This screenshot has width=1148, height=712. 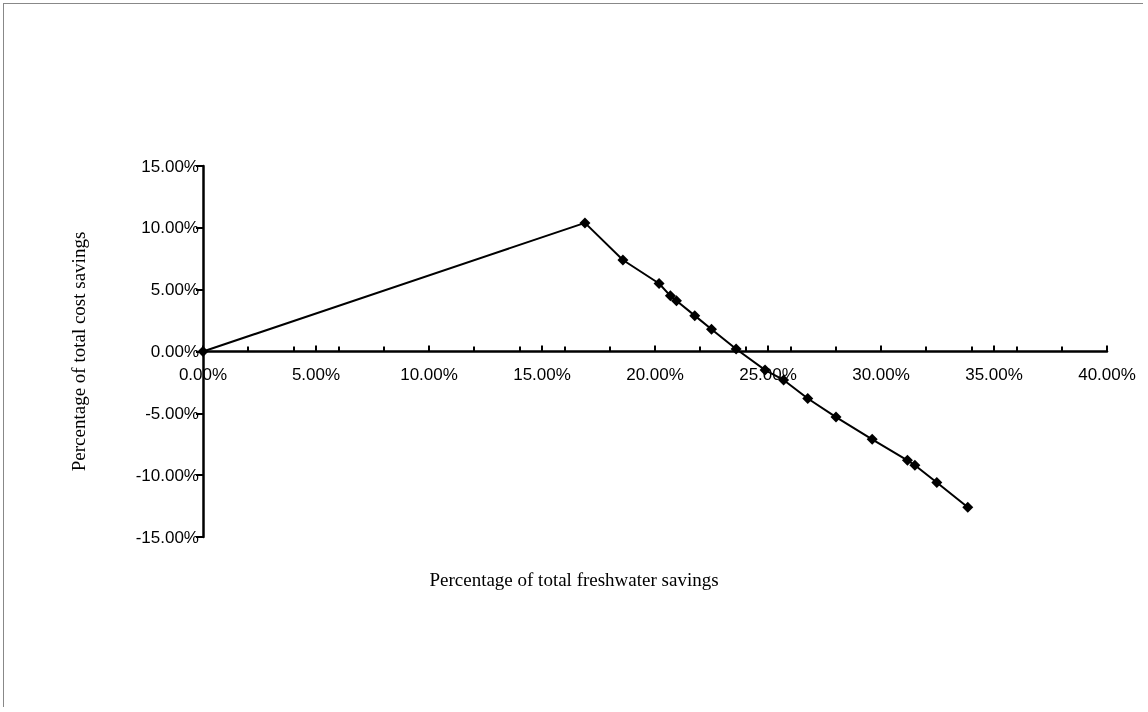 What do you see at coordinates (316, 374) in the screenshot?
I see `x-tick-label: 5.00%` at bounding box center [316, 374].